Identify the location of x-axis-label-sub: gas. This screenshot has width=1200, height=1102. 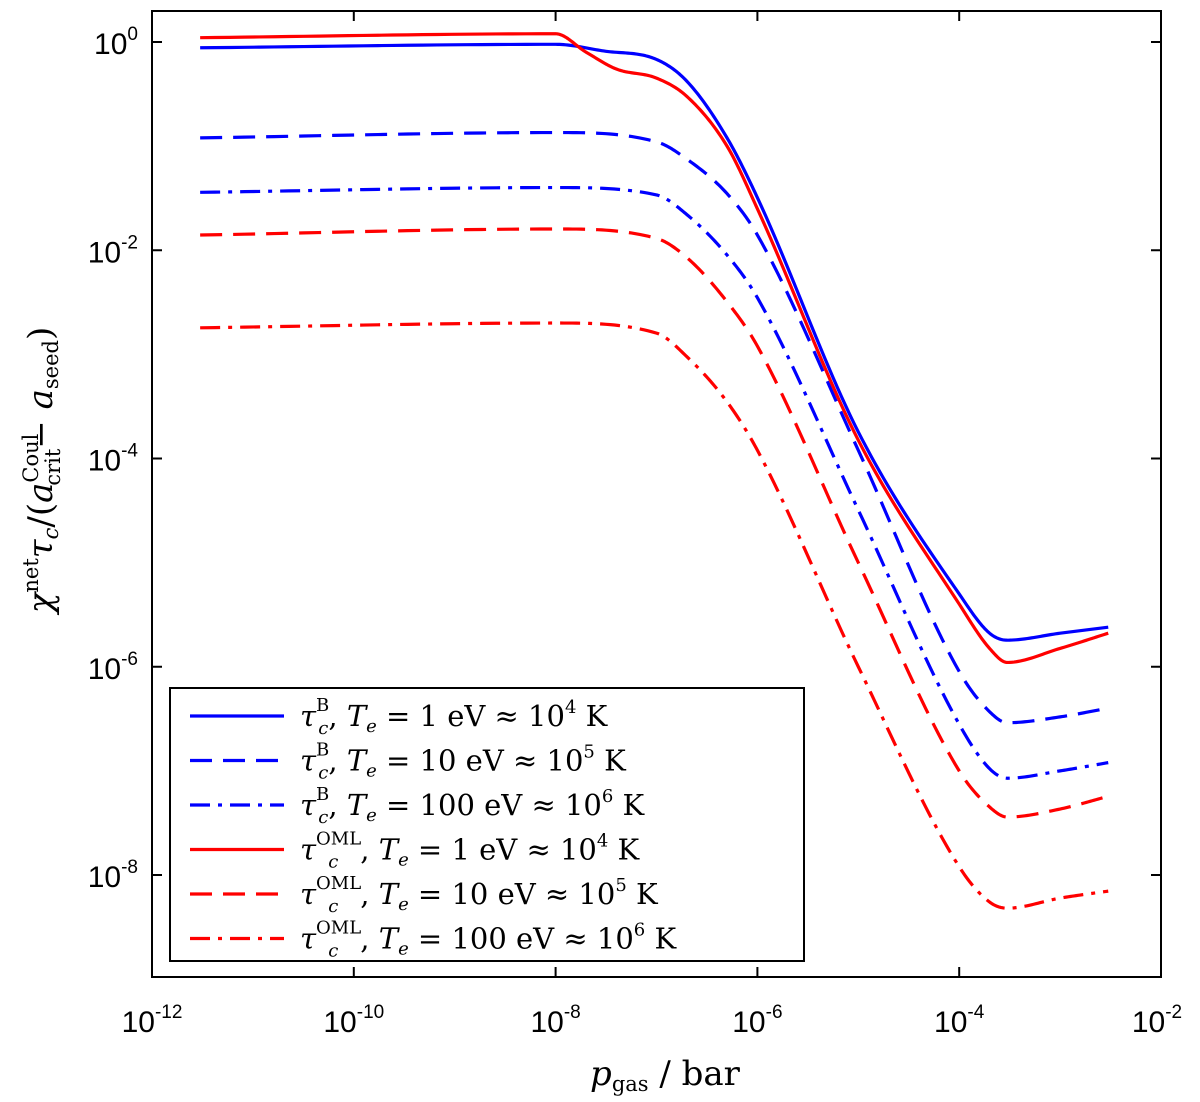
(630, 1084).